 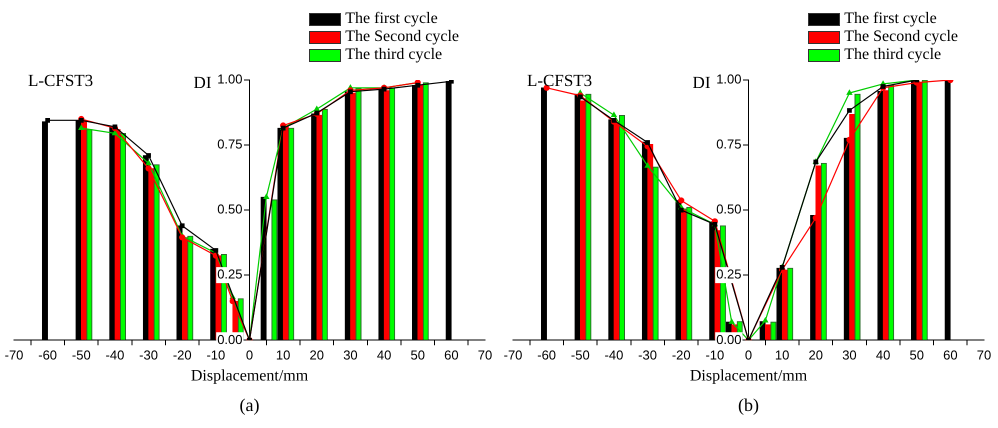 I want to click on text: (b), so click(x=748, y=405).